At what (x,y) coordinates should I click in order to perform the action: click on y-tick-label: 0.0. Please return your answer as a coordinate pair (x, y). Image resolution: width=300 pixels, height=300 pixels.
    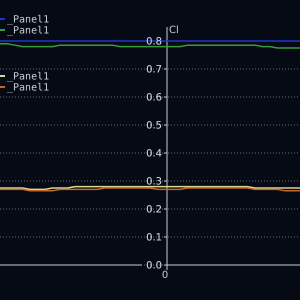
    Looking at the image, I should click on (154, 266).